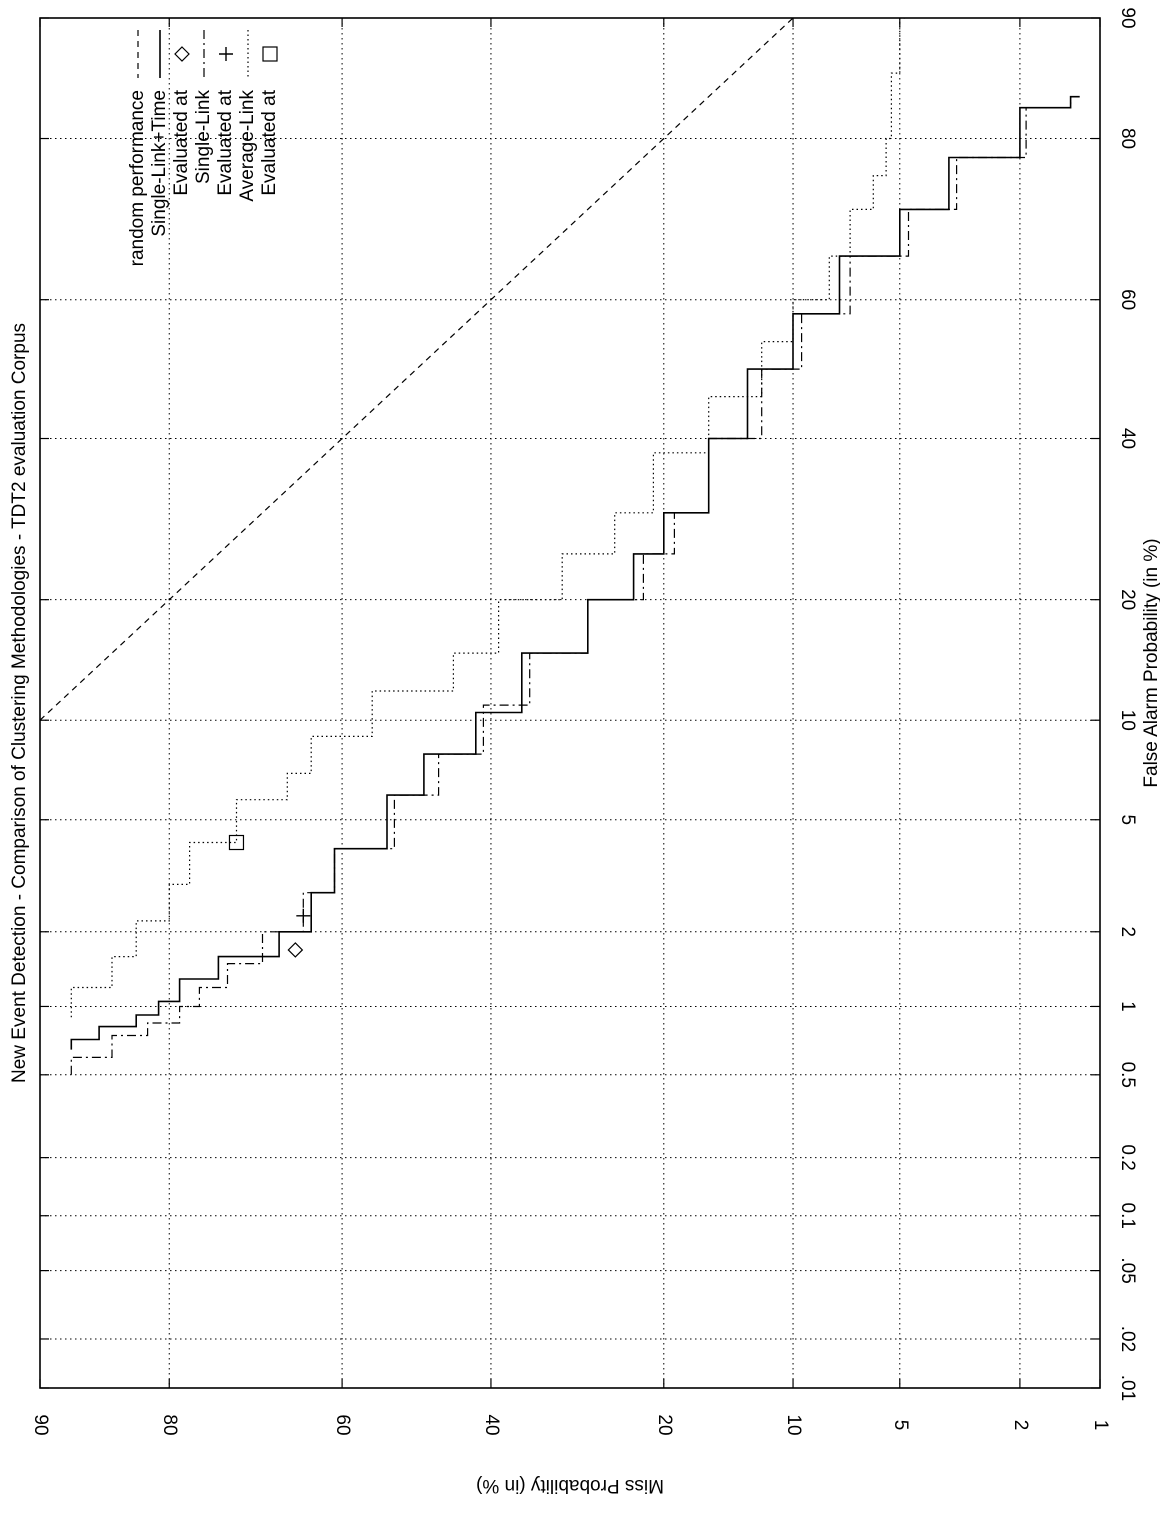  I want to click on x-tick-label: .05, so click(1127, 1270).